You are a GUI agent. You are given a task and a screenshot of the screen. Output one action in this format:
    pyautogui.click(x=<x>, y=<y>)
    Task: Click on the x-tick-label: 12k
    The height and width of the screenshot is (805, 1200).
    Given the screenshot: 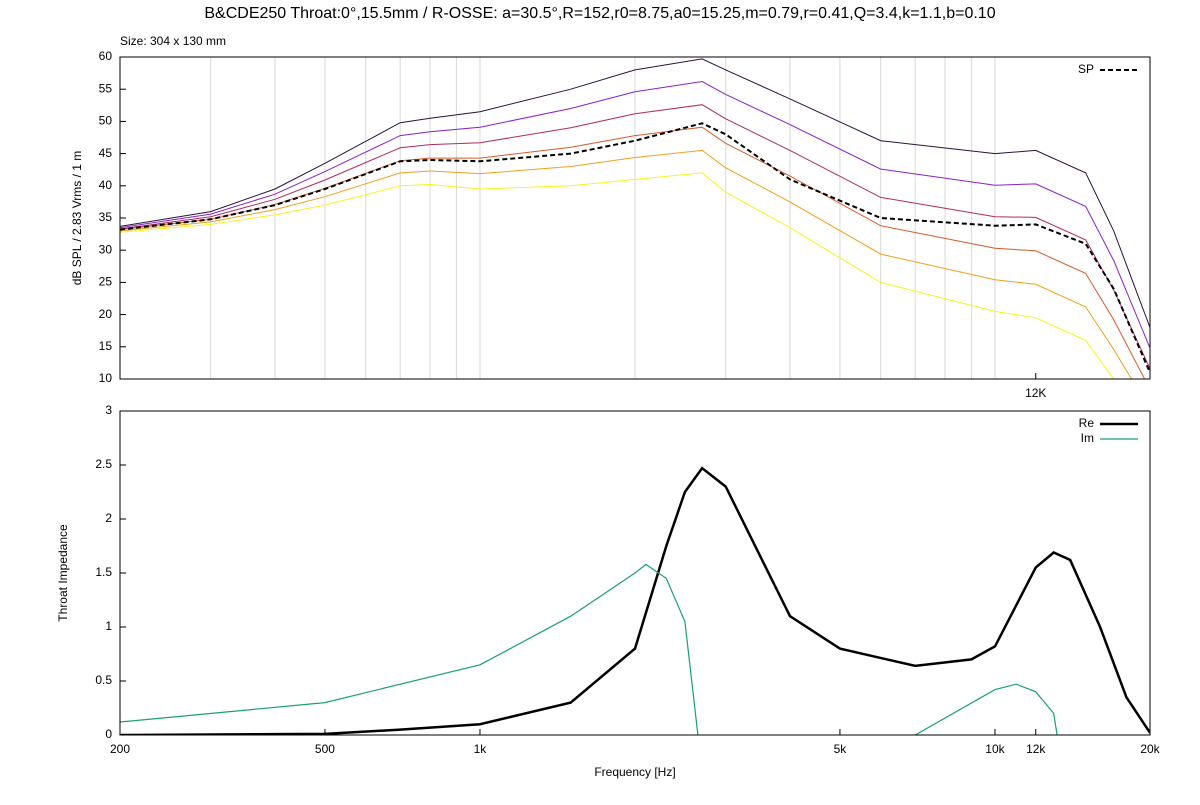 What is the action you would take?
    pyautogui.click(x=1036, y=749)
    